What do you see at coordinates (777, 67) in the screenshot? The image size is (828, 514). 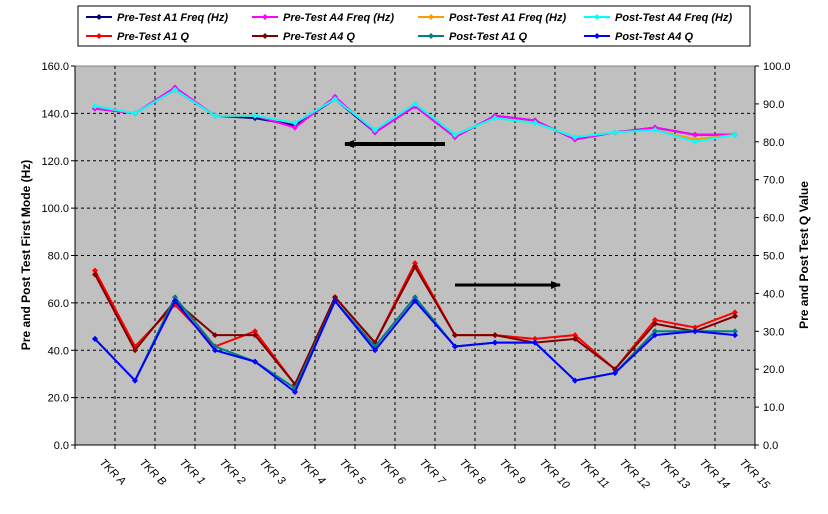 I see `y-right-tick-label: 100.0` at bounding box center [777, 67].